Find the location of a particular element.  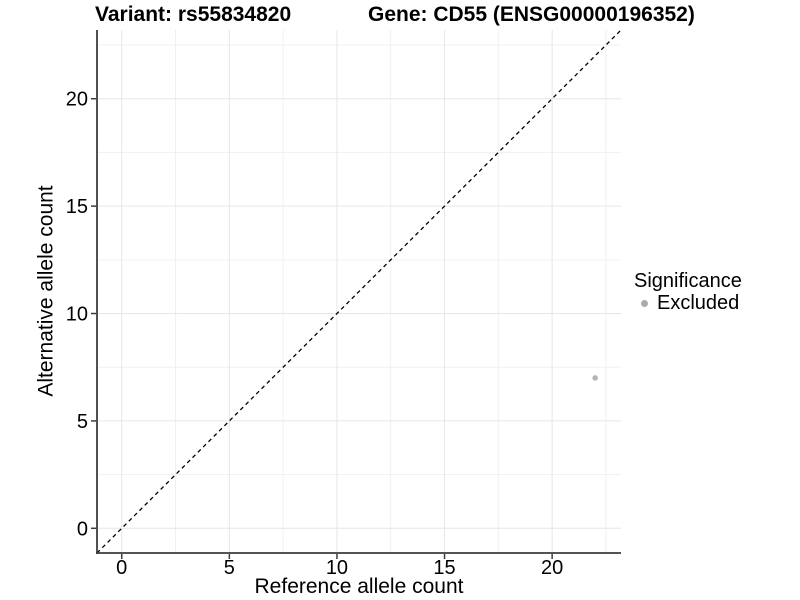

y-tick-label: 20 is located at coordinates (77, 100).